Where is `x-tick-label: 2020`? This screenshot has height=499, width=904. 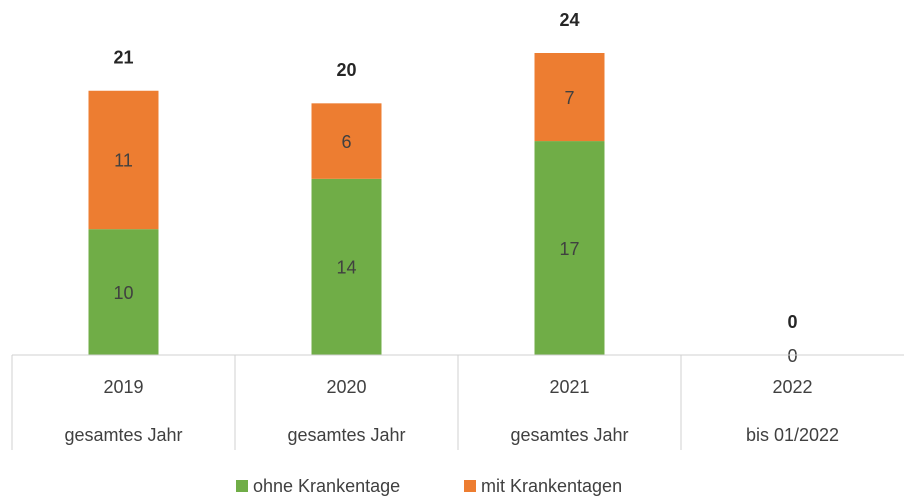 x-tick-label: 2020 is located at coordinates (346, 387).